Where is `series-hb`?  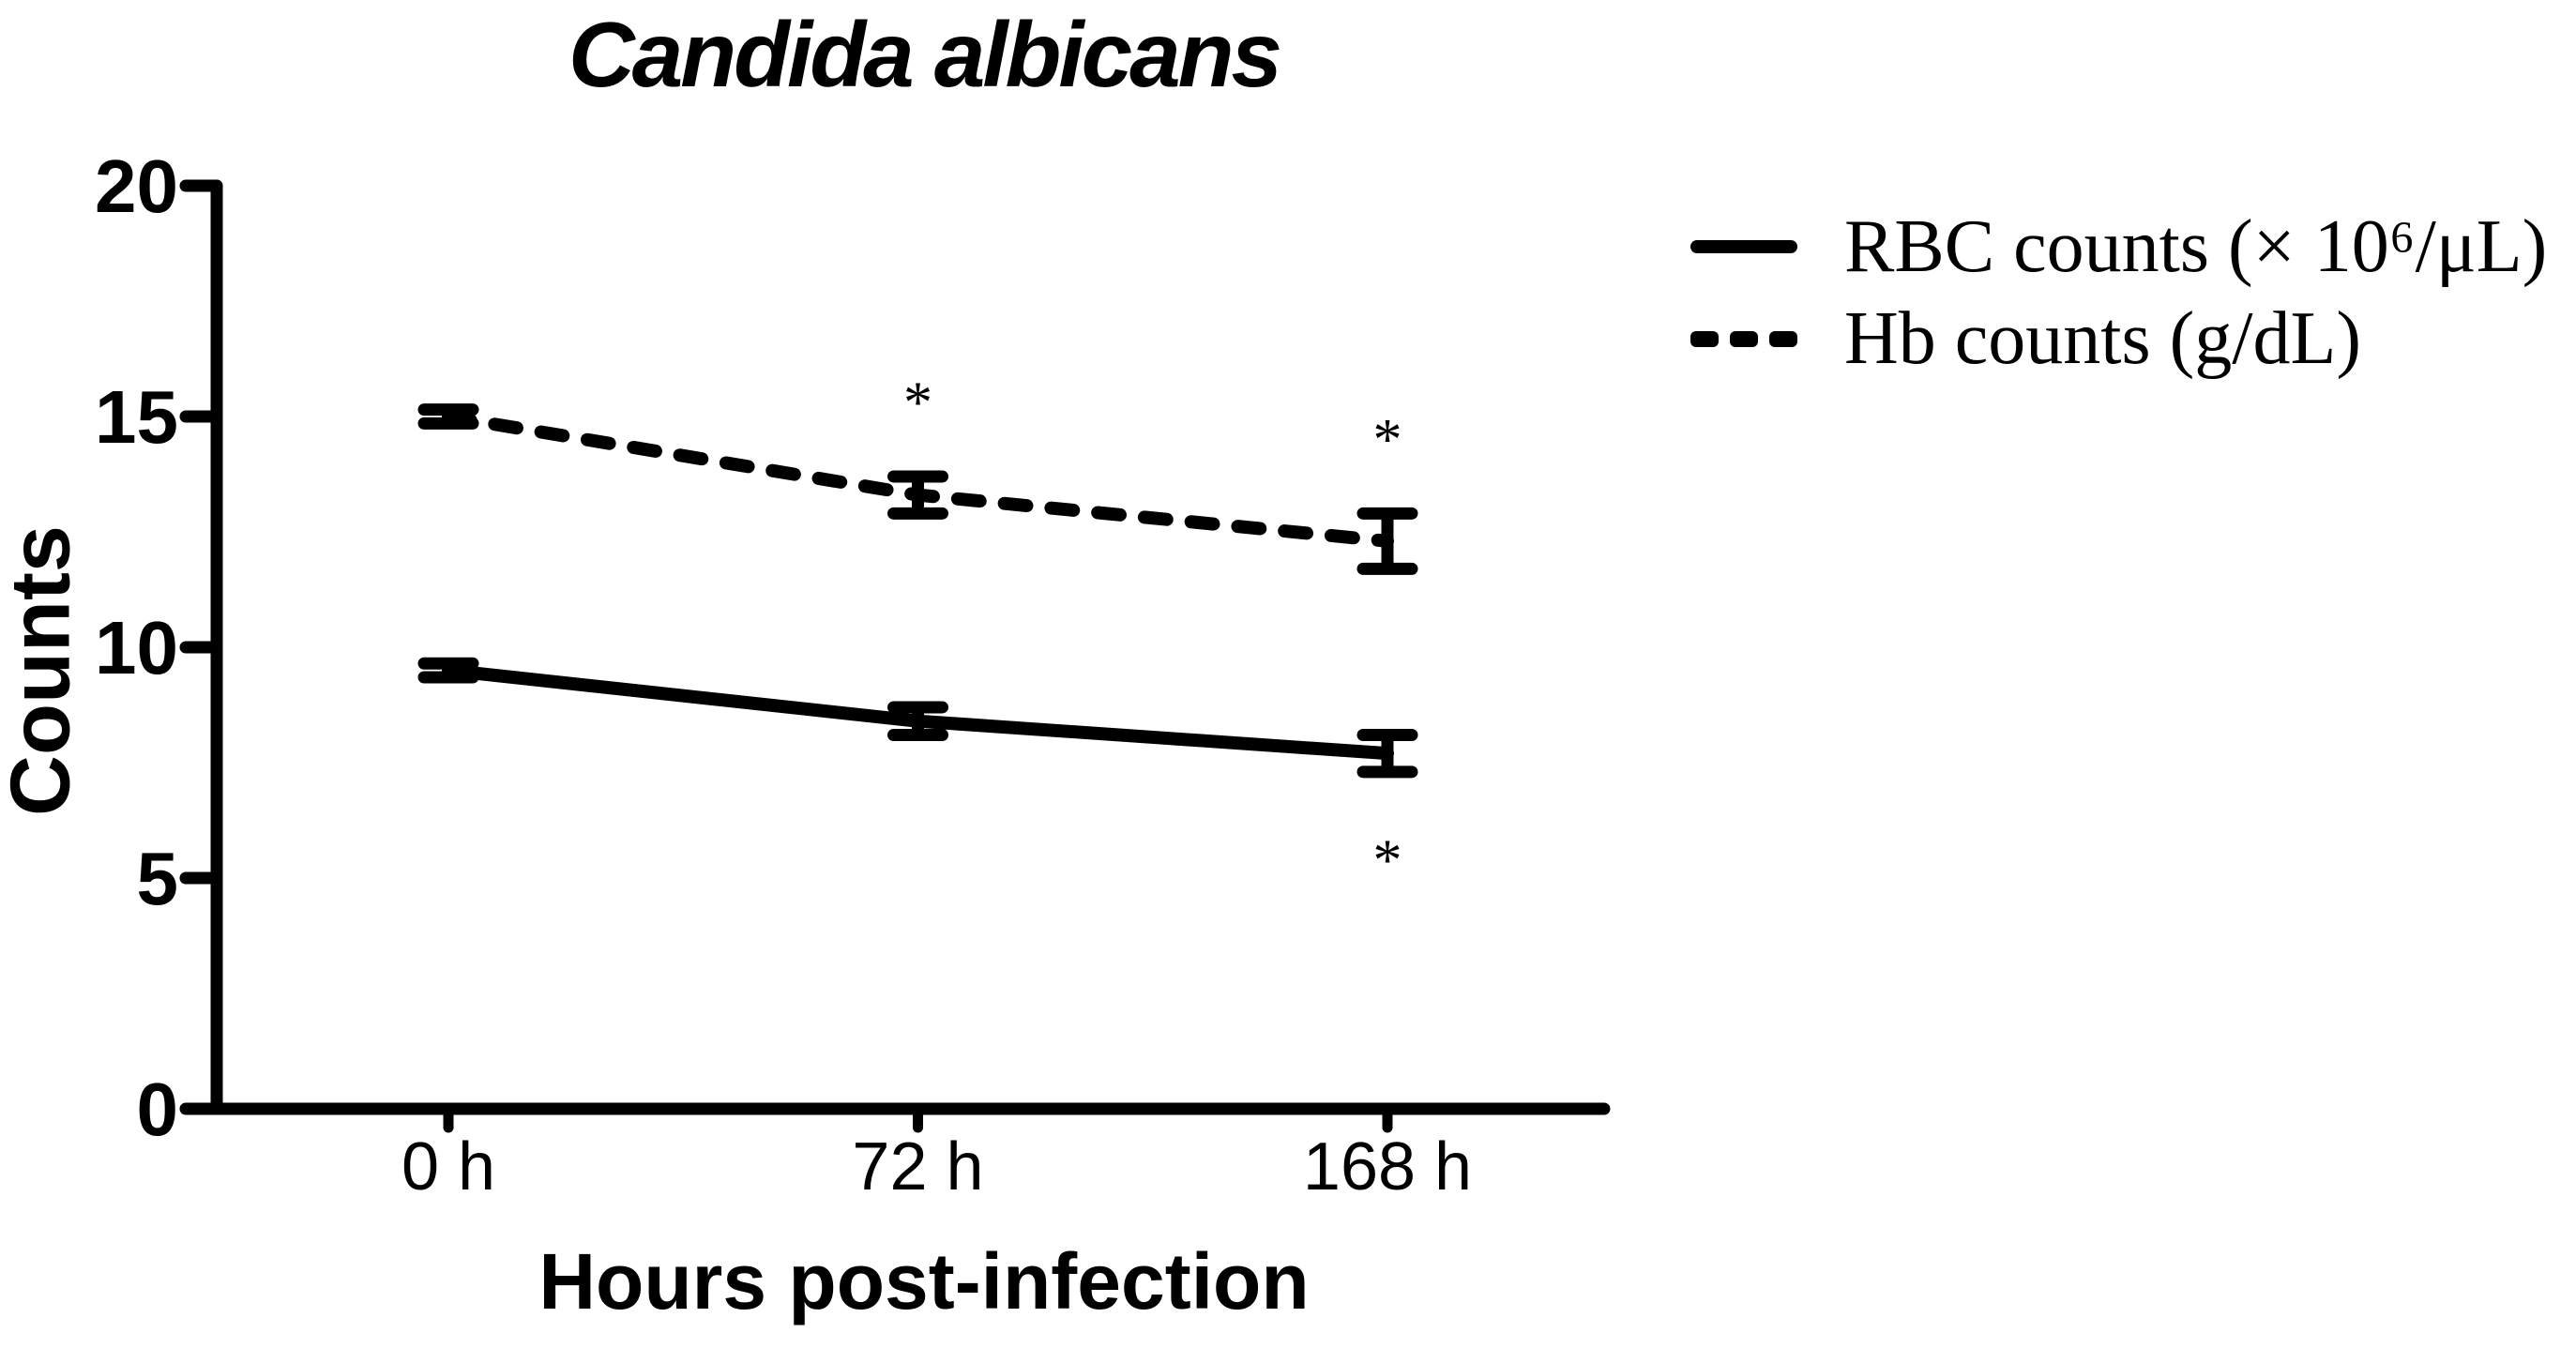 series-hb is located at coordinates (917, 489).